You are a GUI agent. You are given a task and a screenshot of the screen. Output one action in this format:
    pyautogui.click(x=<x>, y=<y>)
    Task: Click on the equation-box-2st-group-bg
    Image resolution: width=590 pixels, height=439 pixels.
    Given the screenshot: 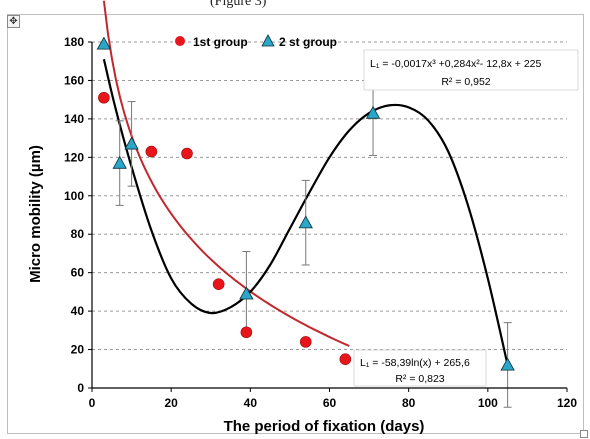 What is the action you would take?
    pyautogui.click(x=471, y=70)
    